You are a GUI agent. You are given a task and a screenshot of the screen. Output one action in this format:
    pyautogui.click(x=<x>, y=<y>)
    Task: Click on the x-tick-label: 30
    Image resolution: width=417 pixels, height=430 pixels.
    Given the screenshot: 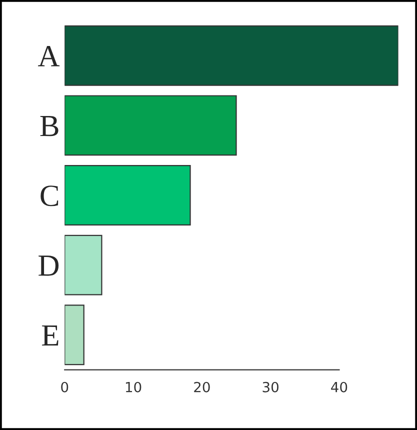 What is the action you would take?
    pyautogui.click(x=270, y=387)
    